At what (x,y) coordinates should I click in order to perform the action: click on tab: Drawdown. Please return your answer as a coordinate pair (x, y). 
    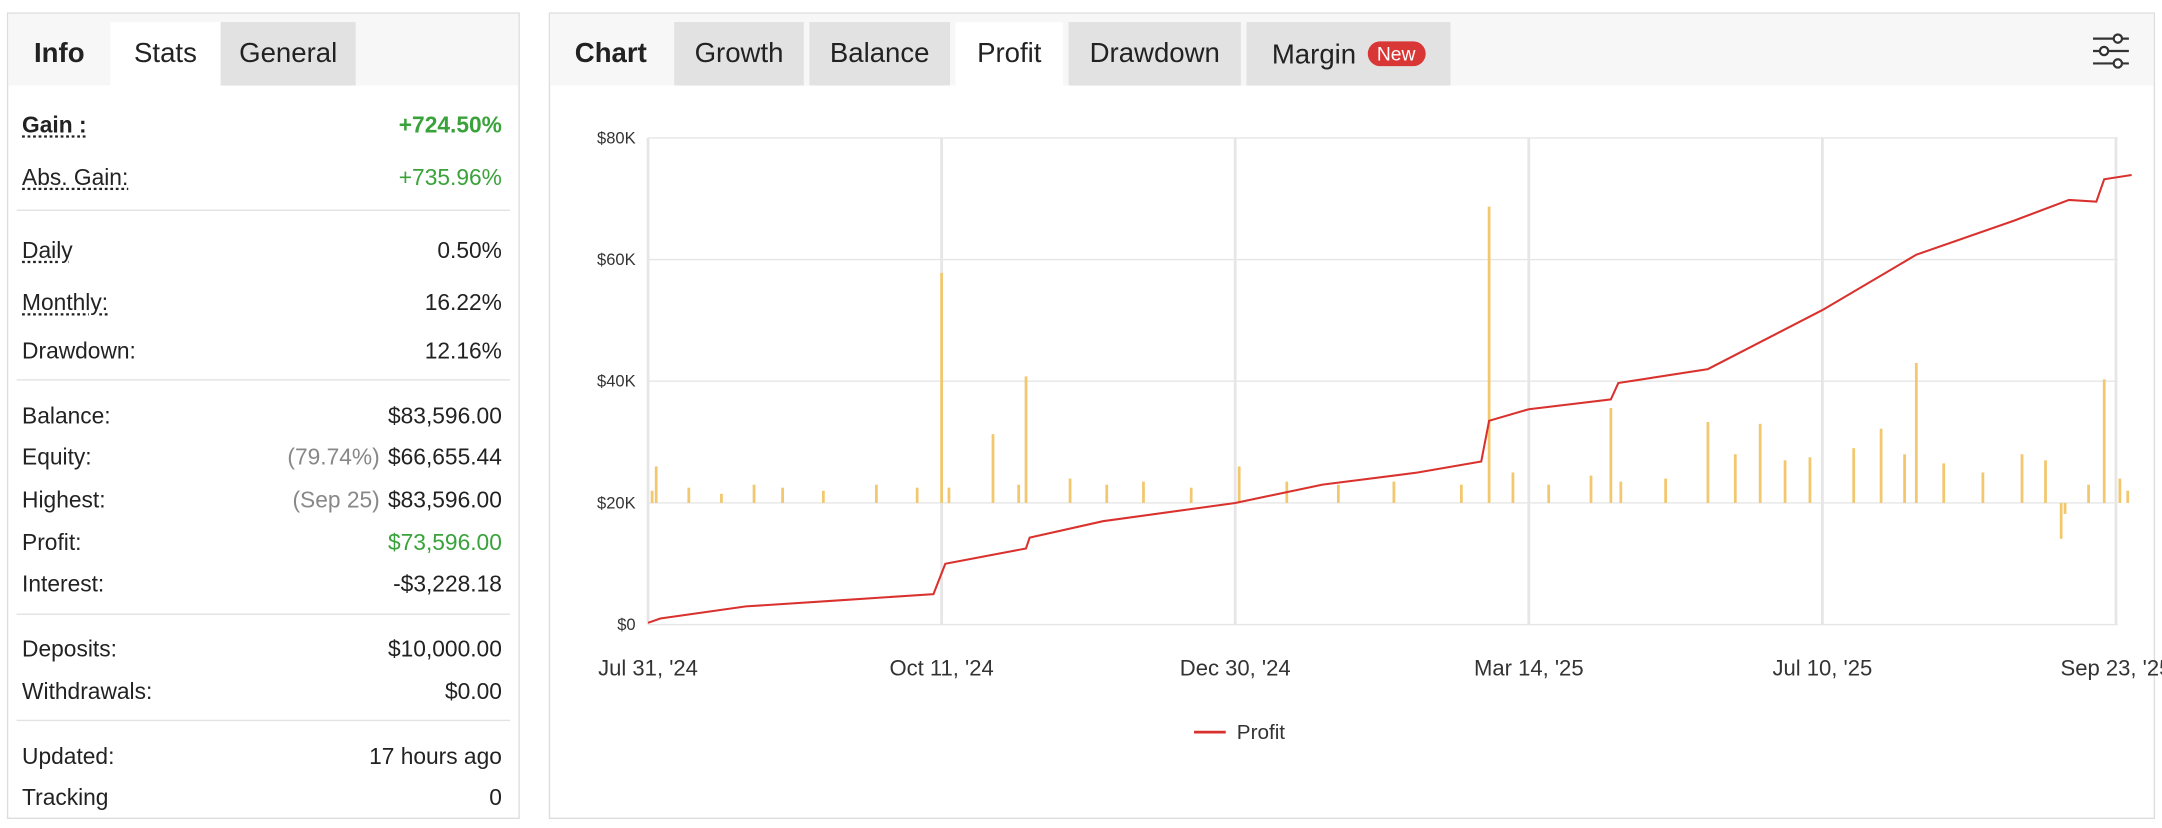
    Looking at the image, I should click on (1154, 54).